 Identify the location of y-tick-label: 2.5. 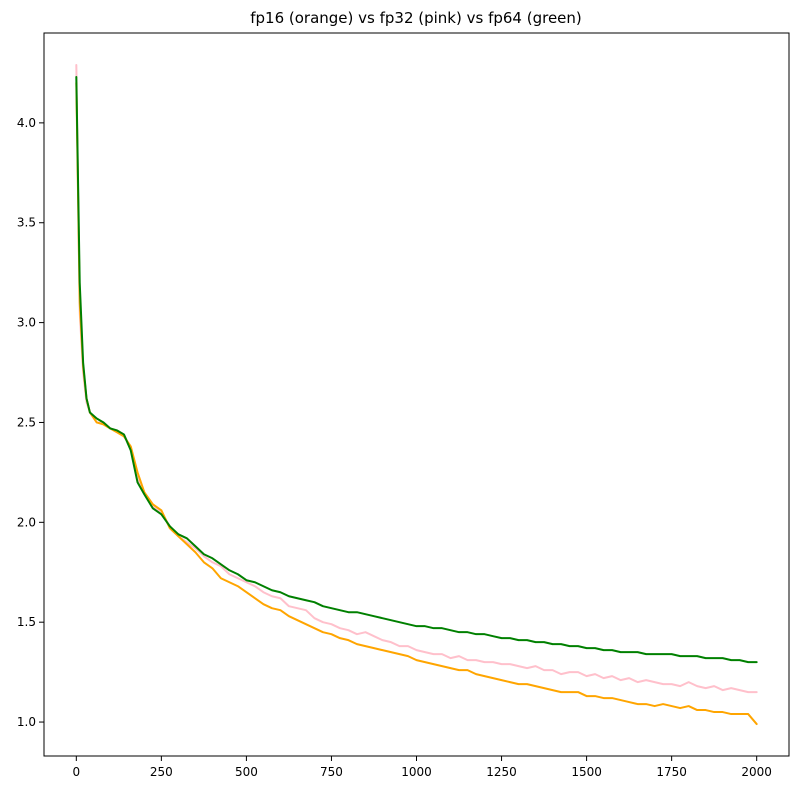
(26, 422).